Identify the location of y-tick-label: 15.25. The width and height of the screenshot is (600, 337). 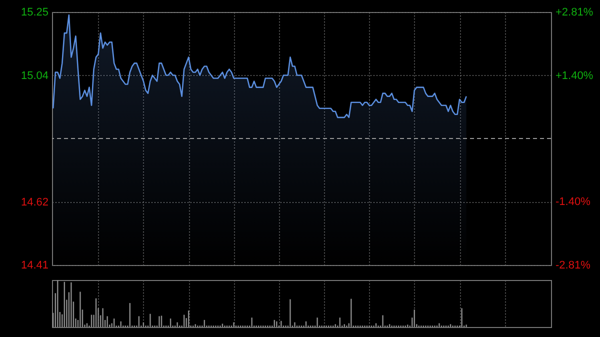
(34, 12).